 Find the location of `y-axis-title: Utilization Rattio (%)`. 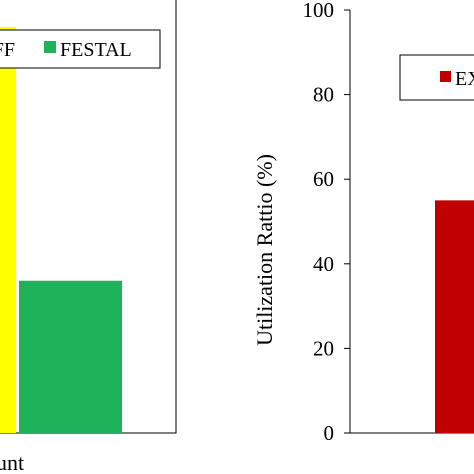

y-axis-title: Utilization Rattio (%) is located at coordinates (264, 250).